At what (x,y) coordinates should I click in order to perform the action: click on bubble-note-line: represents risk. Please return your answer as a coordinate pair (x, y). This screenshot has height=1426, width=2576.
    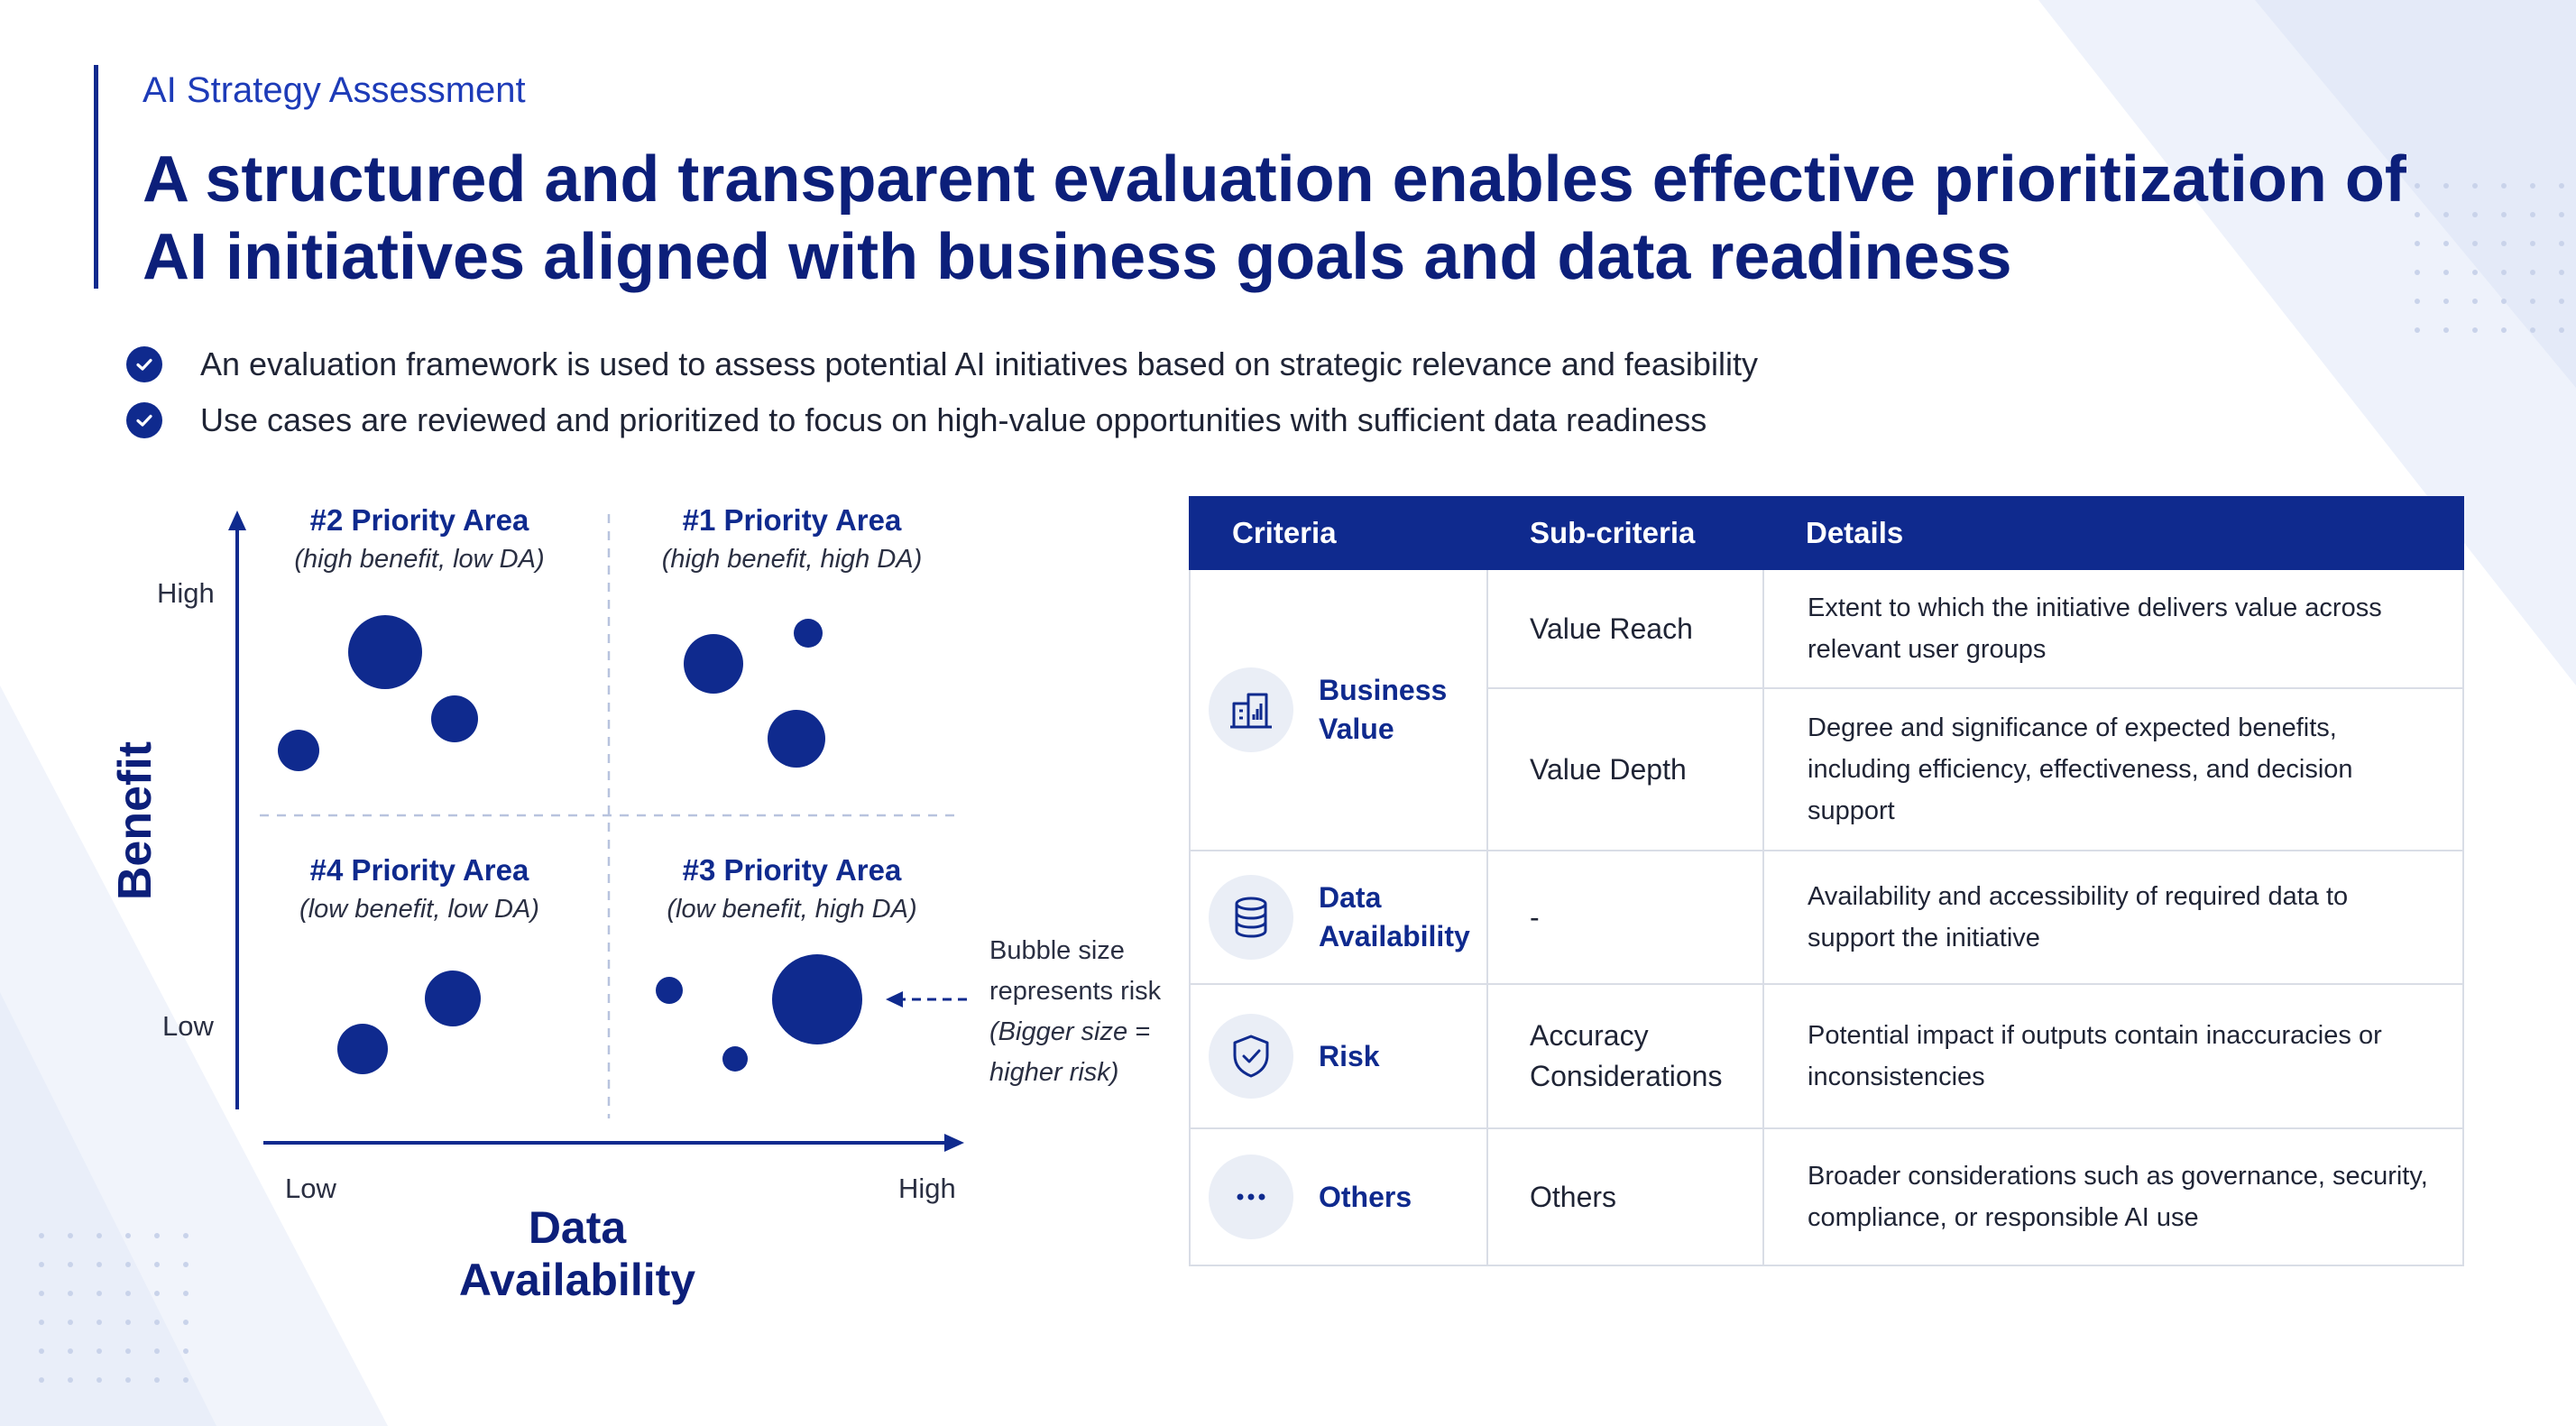
    Looking at the image, I should click on (1075, 991).